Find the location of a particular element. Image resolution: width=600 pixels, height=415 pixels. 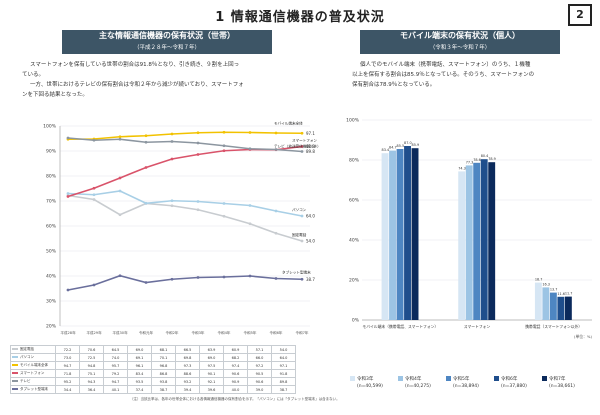

table-cell: 69.8 is located at coordinates (187, 357).